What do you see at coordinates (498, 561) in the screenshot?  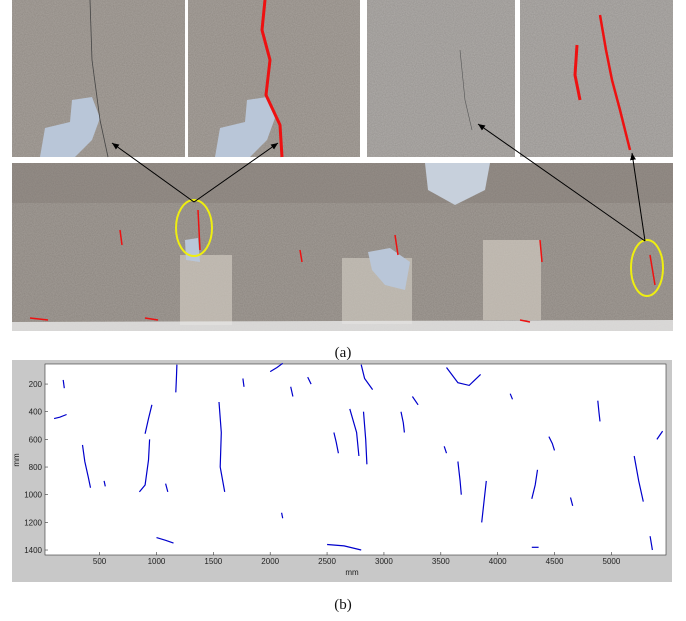 I see `x-tick-label: 4000` at bounding box center [498, 561].